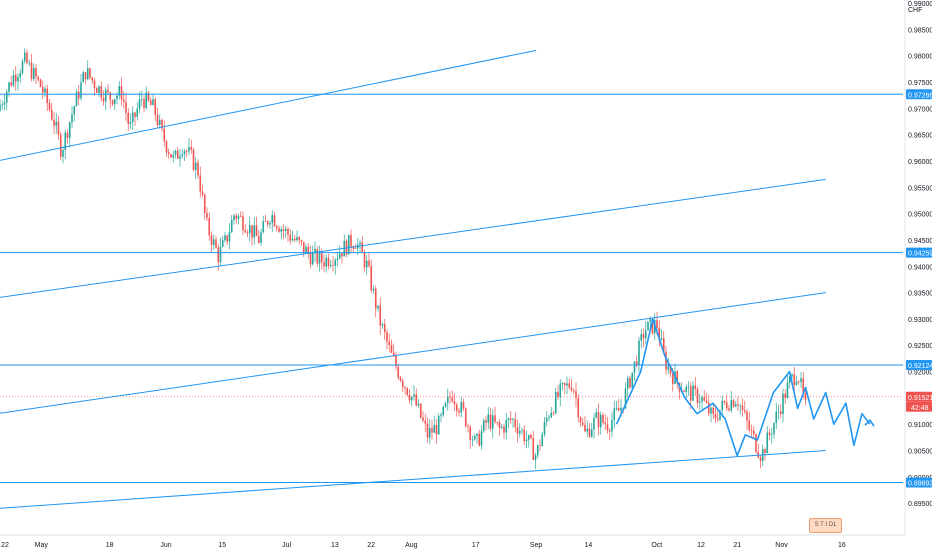 This screenshot has height=555, width=932. Describe the element at coordinates (222, 545) in the screenshot. I see `x-tick-label: 15` at that location.